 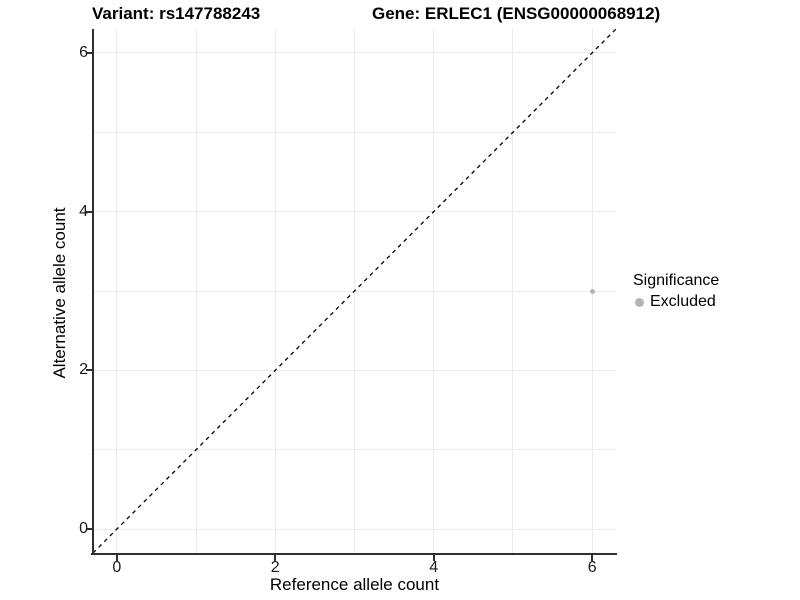 I want to click on x-axis-line, so click(x=354, y=554).